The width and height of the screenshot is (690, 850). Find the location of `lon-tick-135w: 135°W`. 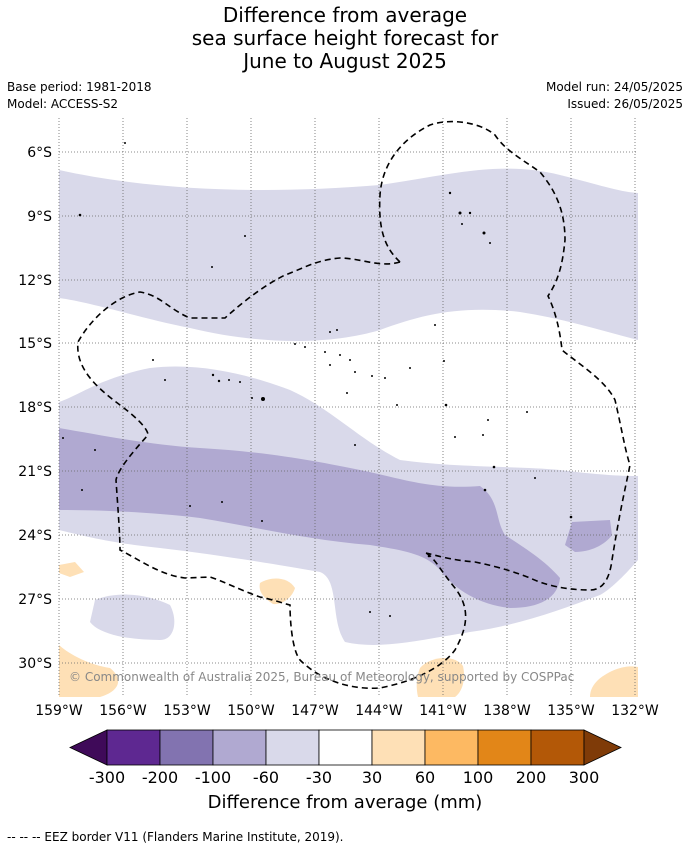

lon-tick-135w: 135°W is located at coordinates (571, 711).